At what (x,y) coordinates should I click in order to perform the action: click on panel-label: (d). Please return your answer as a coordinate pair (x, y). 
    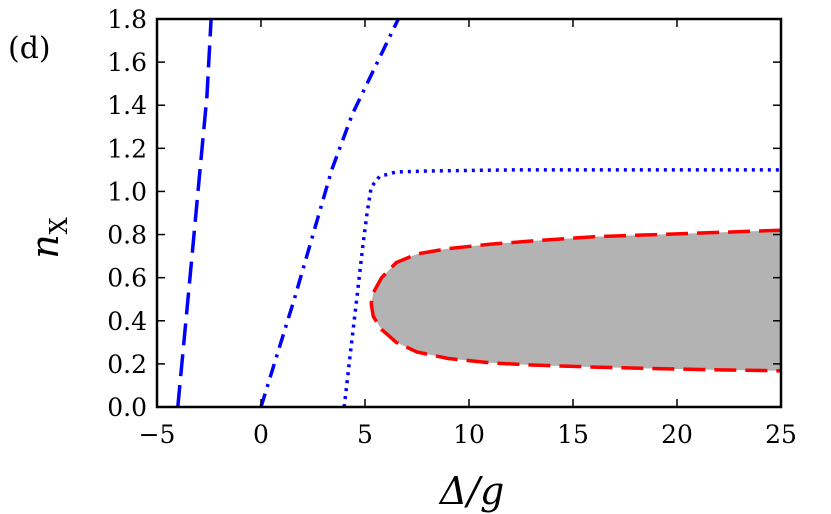
    Looking at the image, I should click on (29, 48).